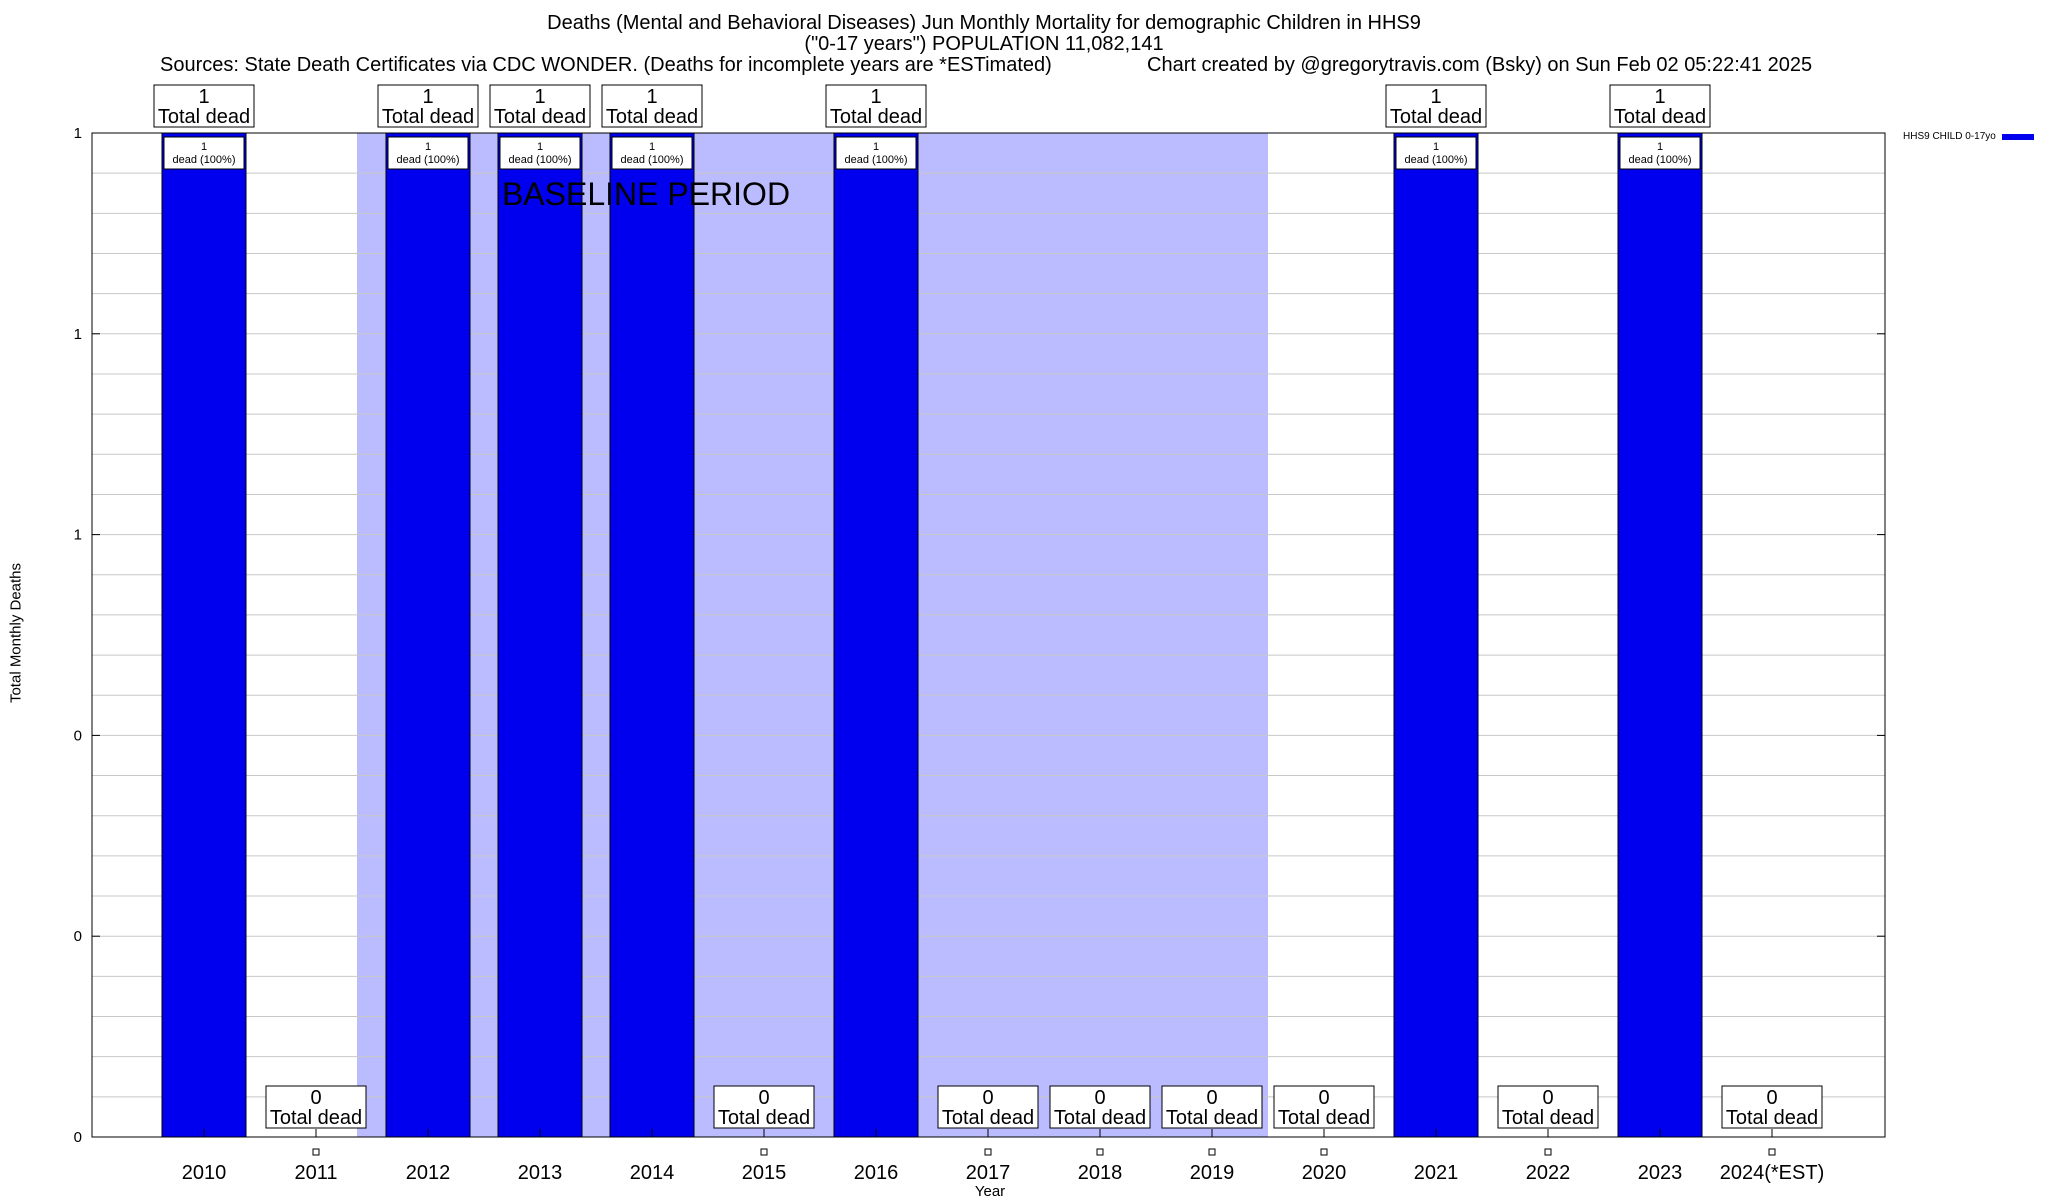 The image size is (2048, 1200). What do you see at coordinates (1968, 136) in the screenshot?
I see `legend: HHS9 CHILD 0-17yo` at bounding box center [1968, 136].